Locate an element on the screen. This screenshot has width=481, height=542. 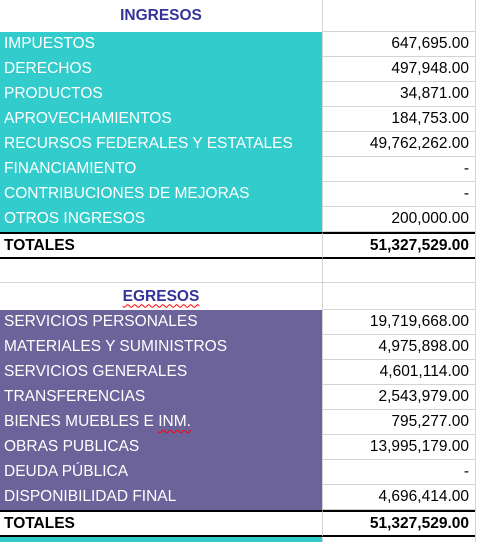
egresos-value: - is located at coordinates (398, 472).